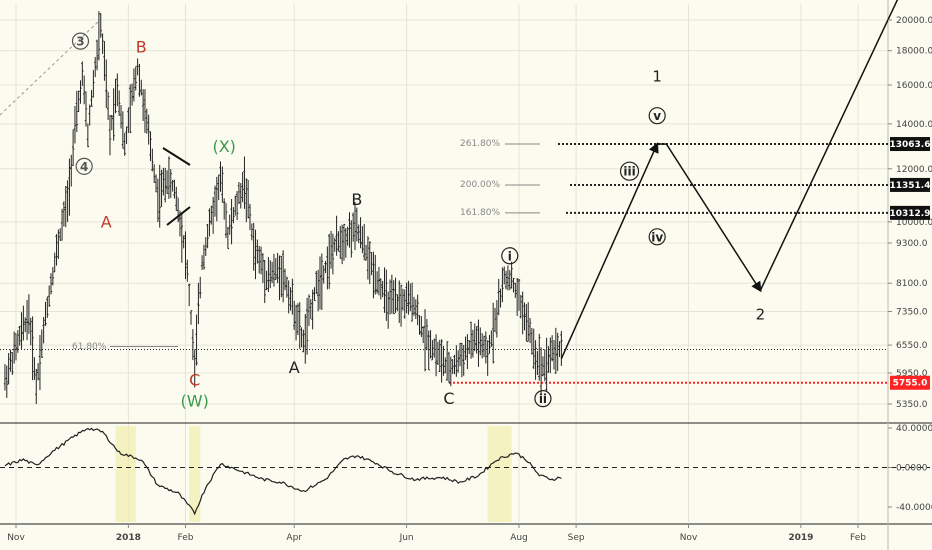 Image resolution: width=932 pixels, height=550 pixels. I want to click on dashed-trendline, so click(50, 67).